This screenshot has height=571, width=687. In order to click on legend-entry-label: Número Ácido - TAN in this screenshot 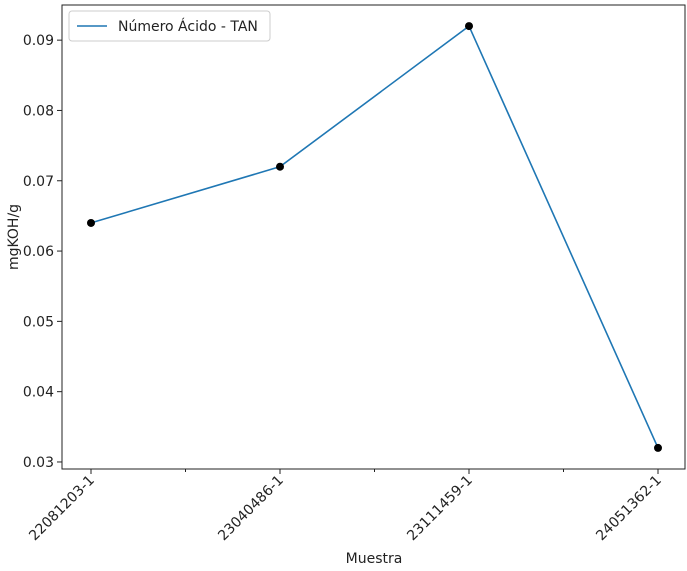, I will do `click(188, 26)`.